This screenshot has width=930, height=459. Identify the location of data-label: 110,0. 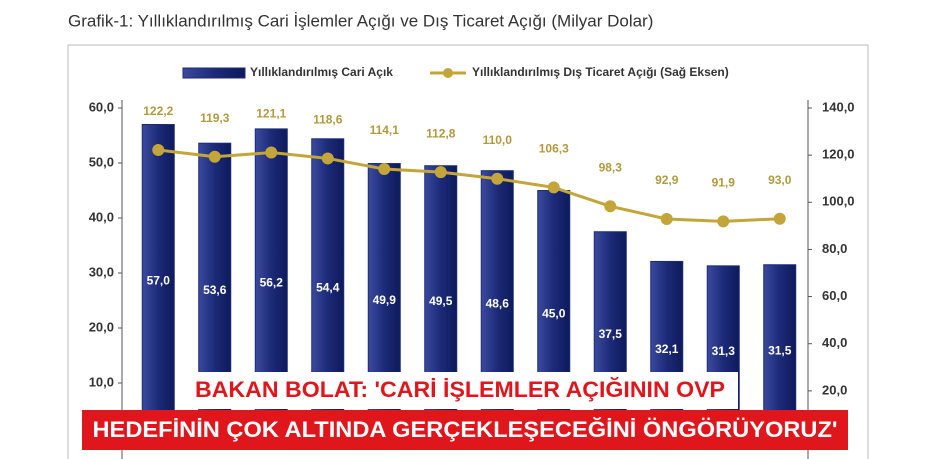
(498, 140).